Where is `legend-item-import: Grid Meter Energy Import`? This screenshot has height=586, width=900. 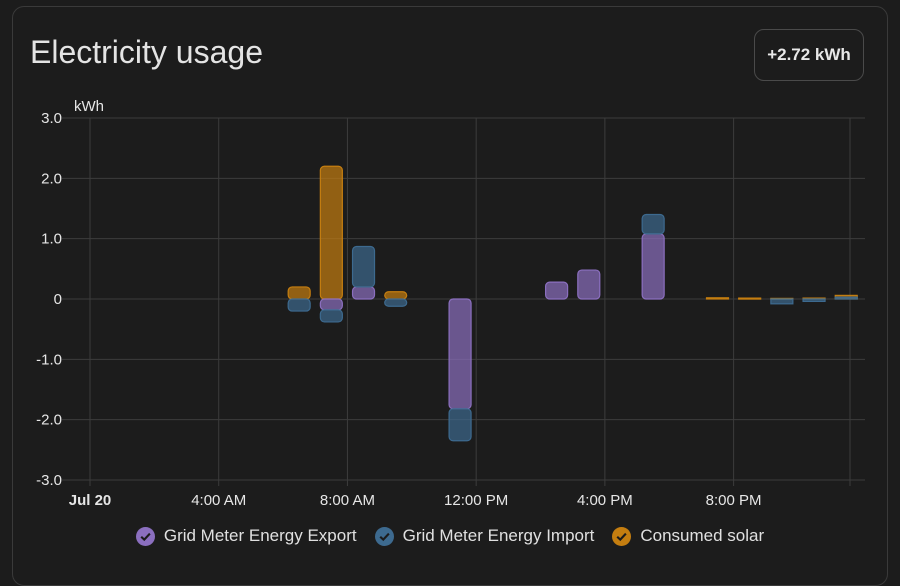
legend-item-import: Grid Meter Energy Import is located at coordinates (484, 536).